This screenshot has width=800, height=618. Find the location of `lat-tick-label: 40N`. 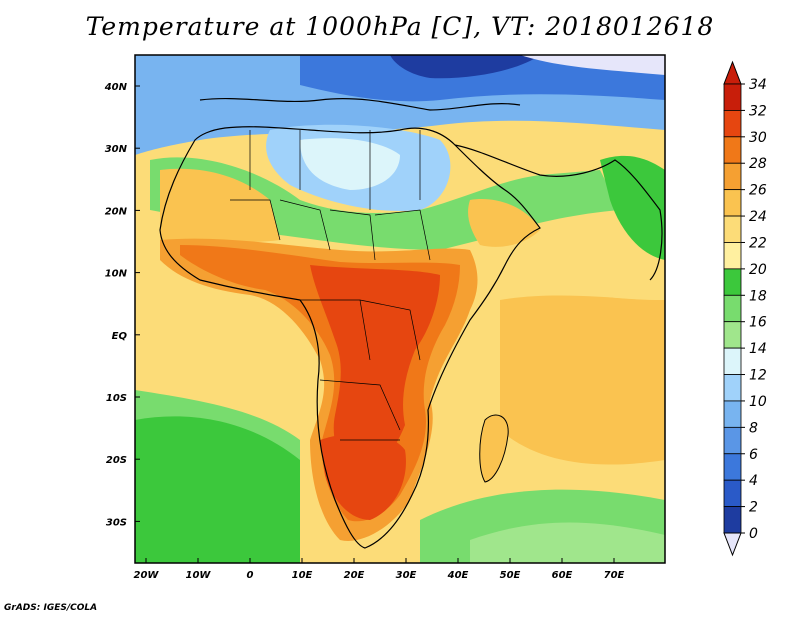

lat-tick-label: 40N is located at coordinates (116, 87).